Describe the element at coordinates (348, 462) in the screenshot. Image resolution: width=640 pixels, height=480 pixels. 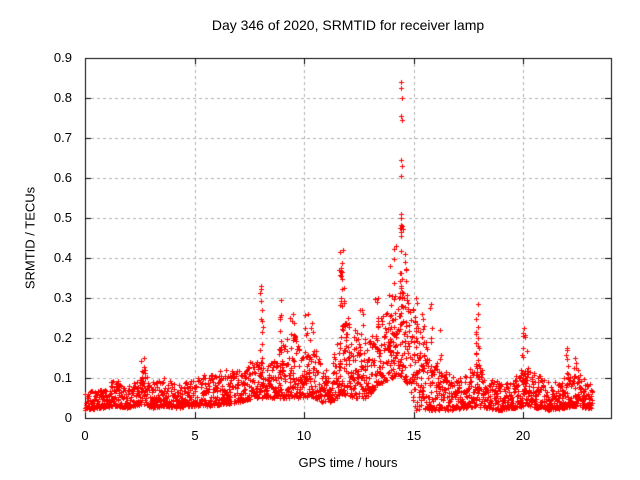
I see `x-axis-label: GPS time / hours` at that location.